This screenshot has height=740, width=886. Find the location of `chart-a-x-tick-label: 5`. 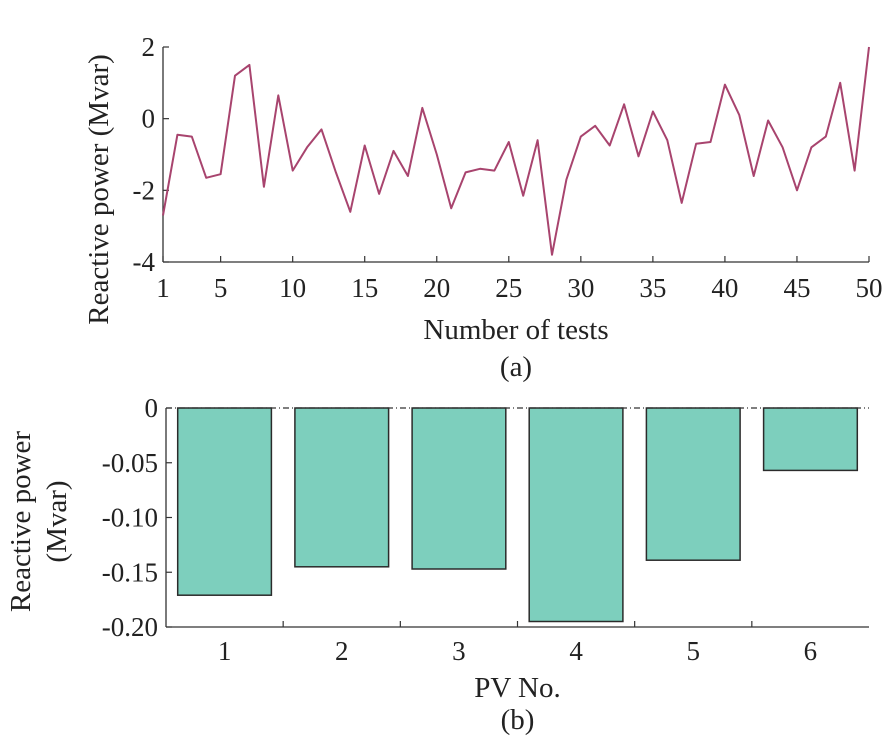

chart-a-x-tick-label: 5 is located at coordinates (221, 288).